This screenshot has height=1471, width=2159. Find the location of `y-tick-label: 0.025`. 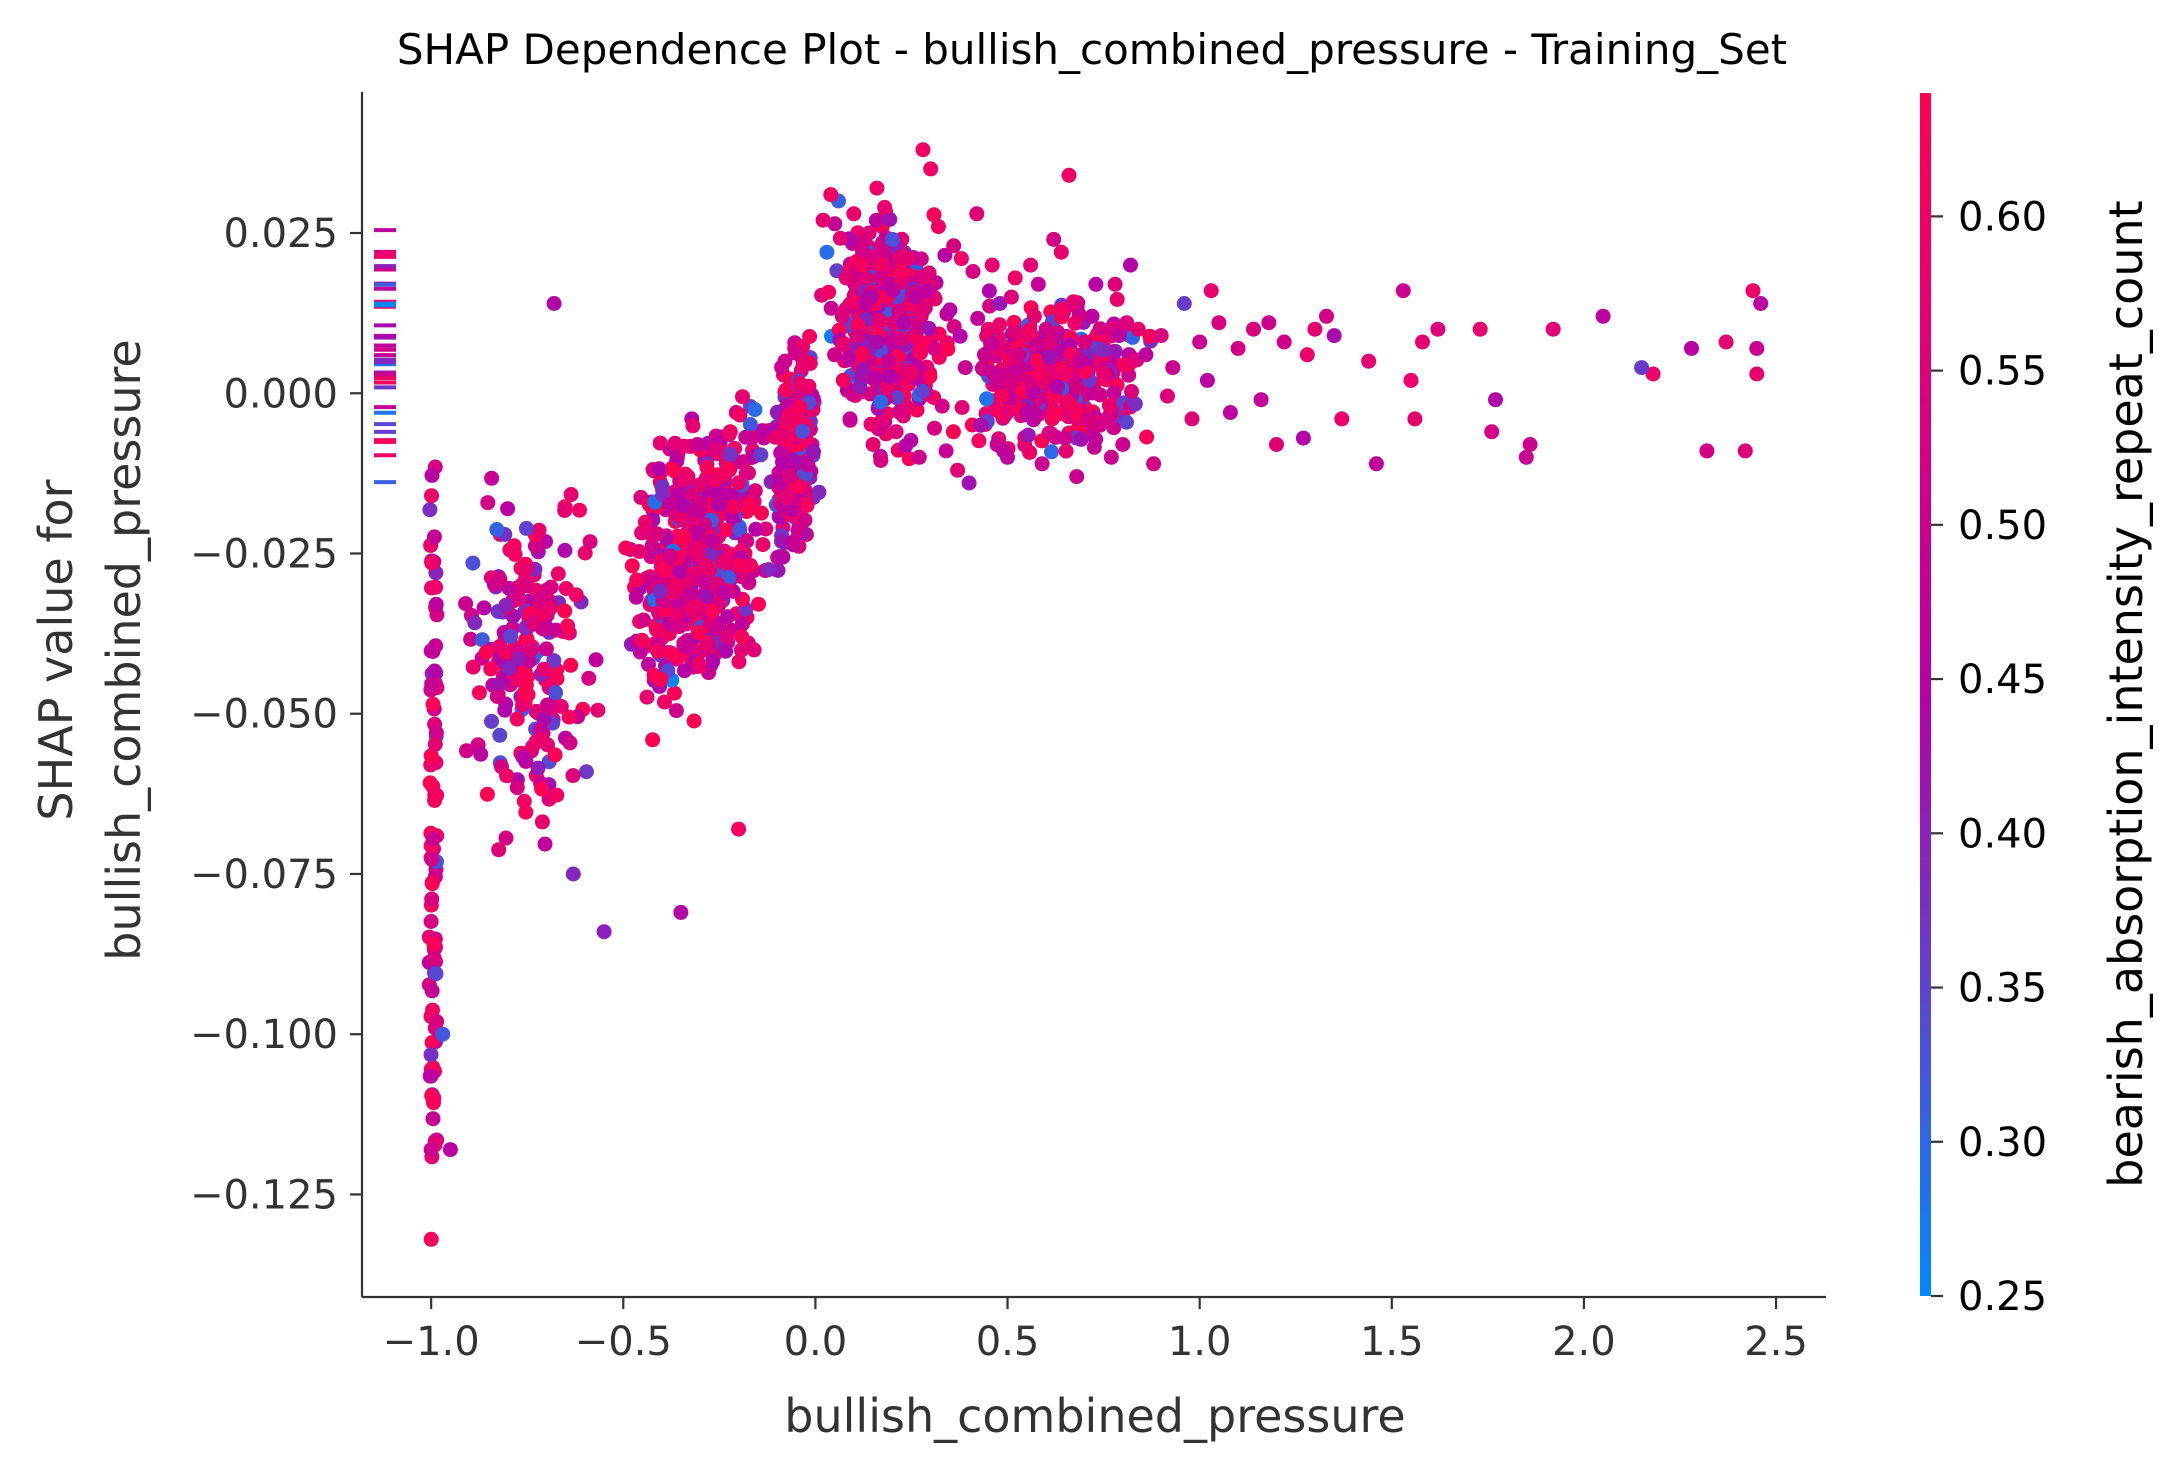

y-tick-label: 0.025 is located at coordinates (280, 234).